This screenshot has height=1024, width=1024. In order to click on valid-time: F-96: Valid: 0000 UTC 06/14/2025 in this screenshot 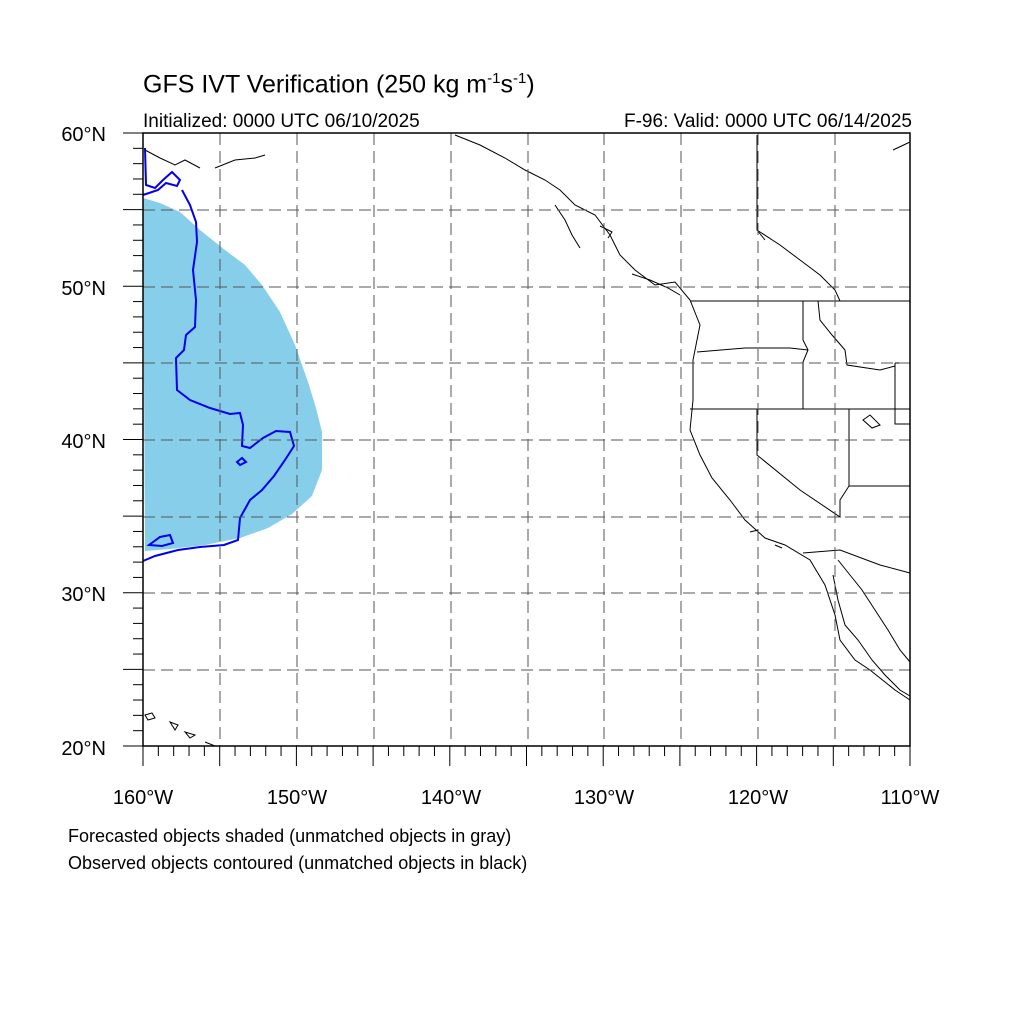, I will do `click(768, 121)`.